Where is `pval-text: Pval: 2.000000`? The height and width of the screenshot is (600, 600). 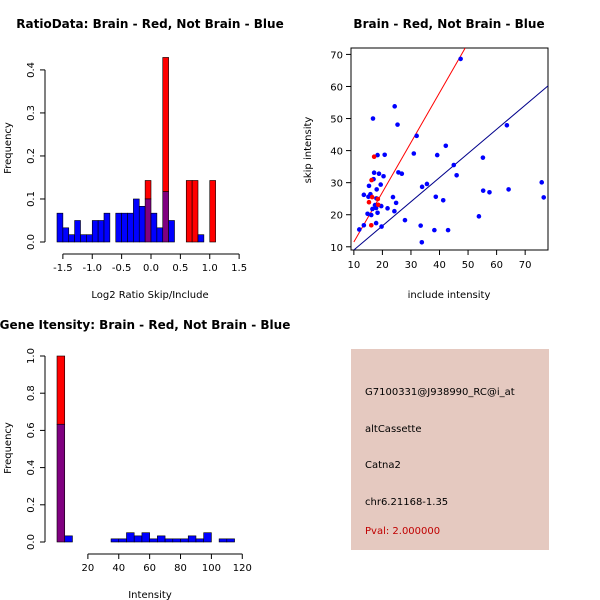
pval-text: Pval: 2.000000 is located at coordinates (403, 531).